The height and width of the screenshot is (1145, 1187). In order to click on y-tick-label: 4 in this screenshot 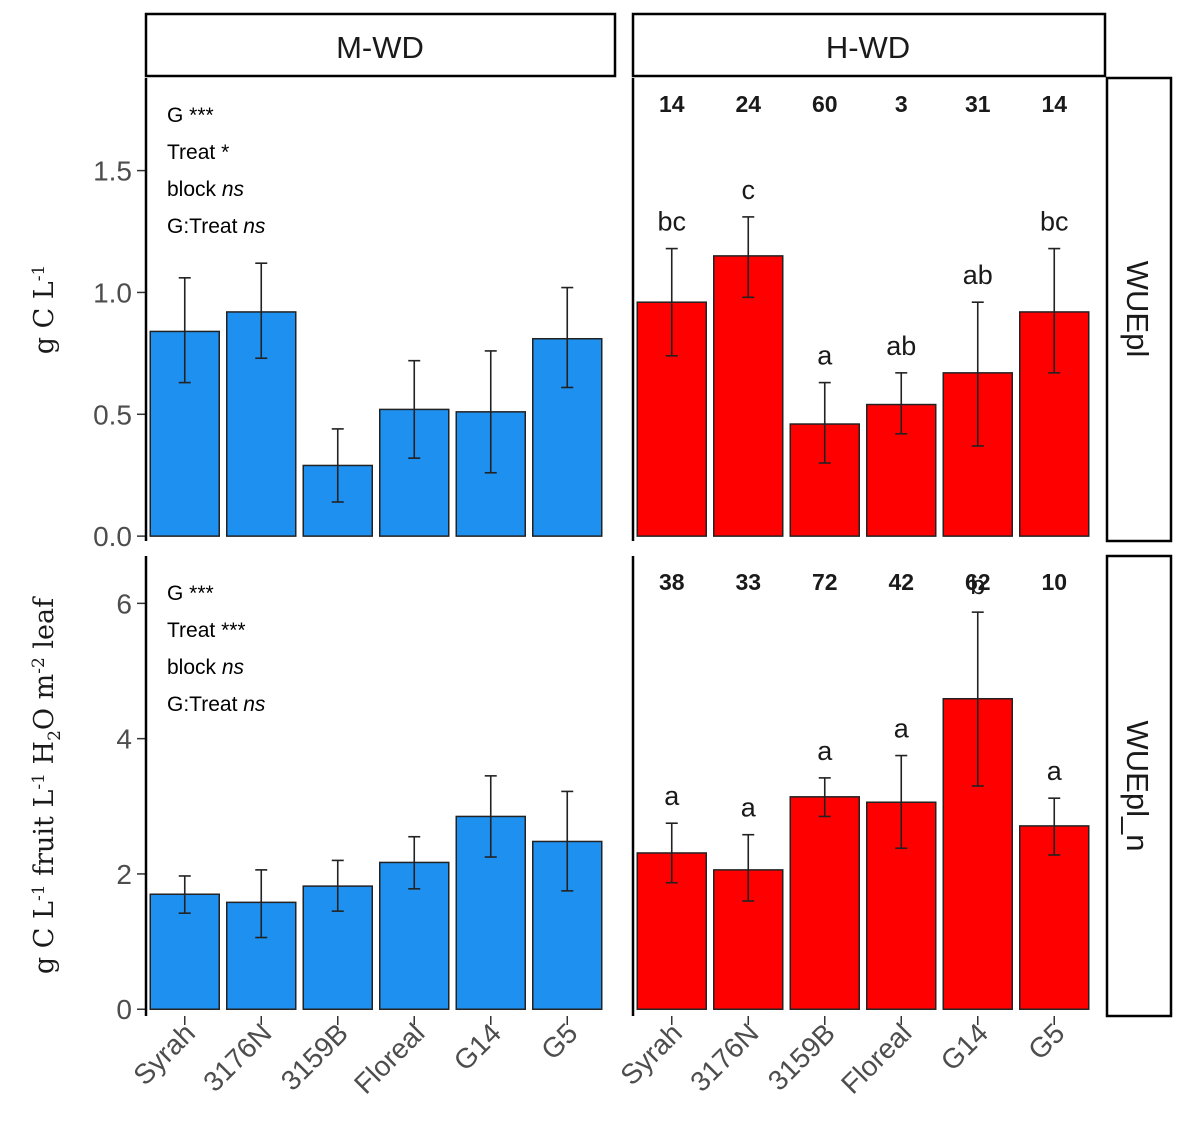, I will do `click(124, 739)`.